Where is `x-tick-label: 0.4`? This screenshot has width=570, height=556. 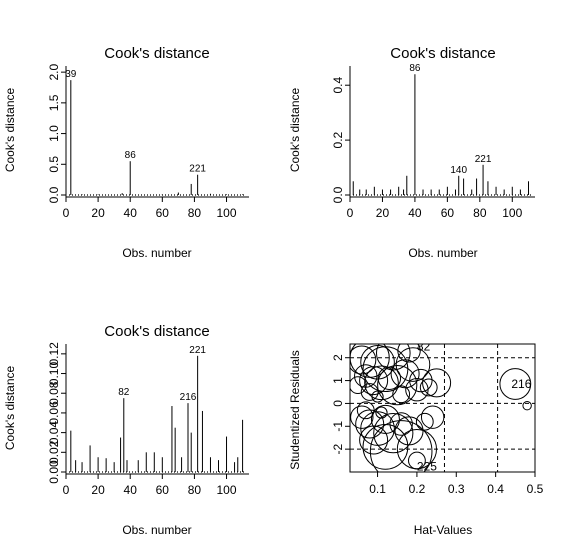 x-tick-label: 0.4 is located at coordinates (495, 489).